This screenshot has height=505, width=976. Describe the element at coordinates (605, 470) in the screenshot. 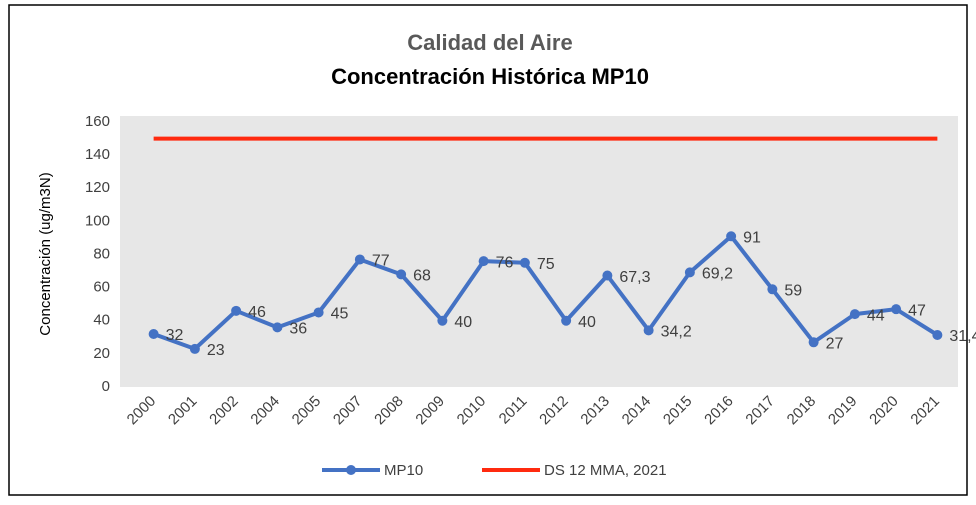

I see `legend-label: DS 12 MMA, 2021` at that location.